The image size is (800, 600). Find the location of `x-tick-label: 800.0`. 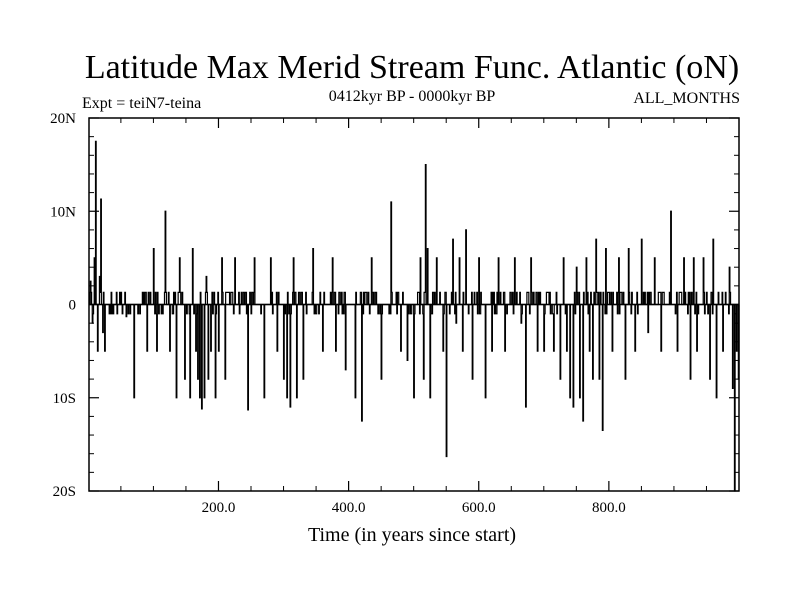

x-tick-label: 800.0 is located at coordinates (609, 508).